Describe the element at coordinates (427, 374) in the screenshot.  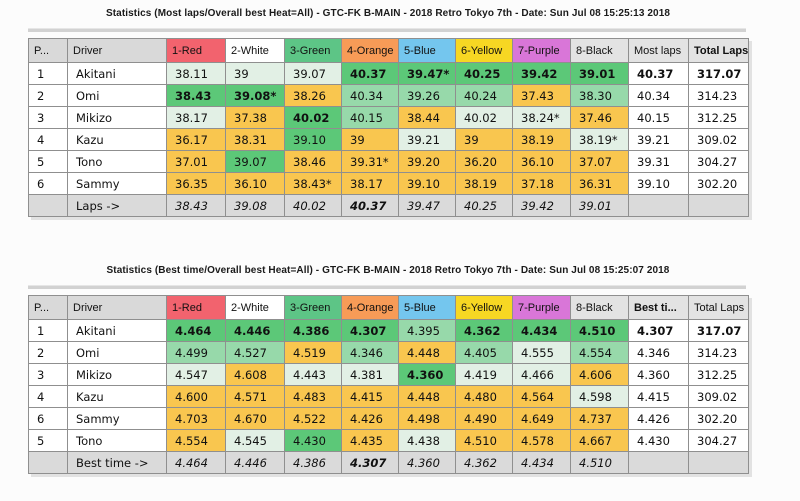
I see `heat-value-cell: 4.360` at that location.